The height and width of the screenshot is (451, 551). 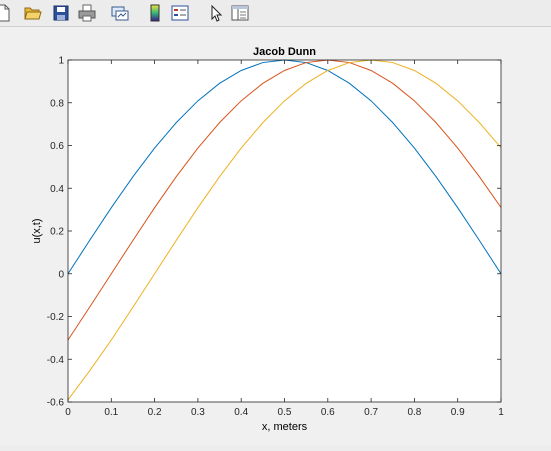 I want to click on y-tick-label: -0.6, so click(x=56, y=403).